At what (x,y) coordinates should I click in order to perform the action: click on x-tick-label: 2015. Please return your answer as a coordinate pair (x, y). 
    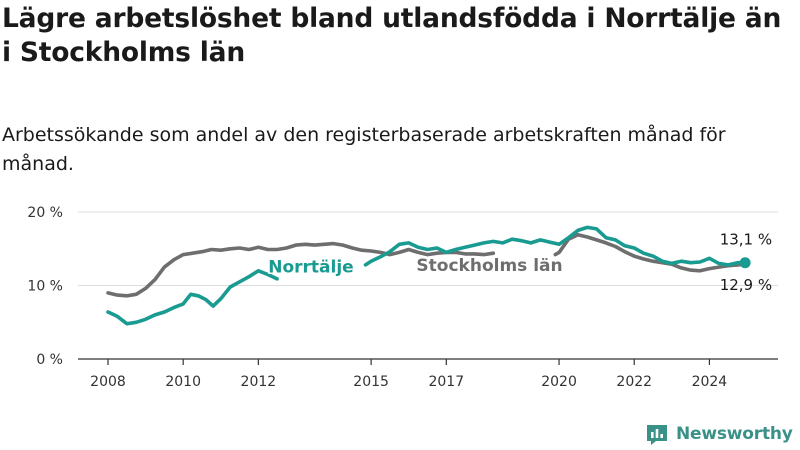
    Looking at the image, I should click on (371, 382).